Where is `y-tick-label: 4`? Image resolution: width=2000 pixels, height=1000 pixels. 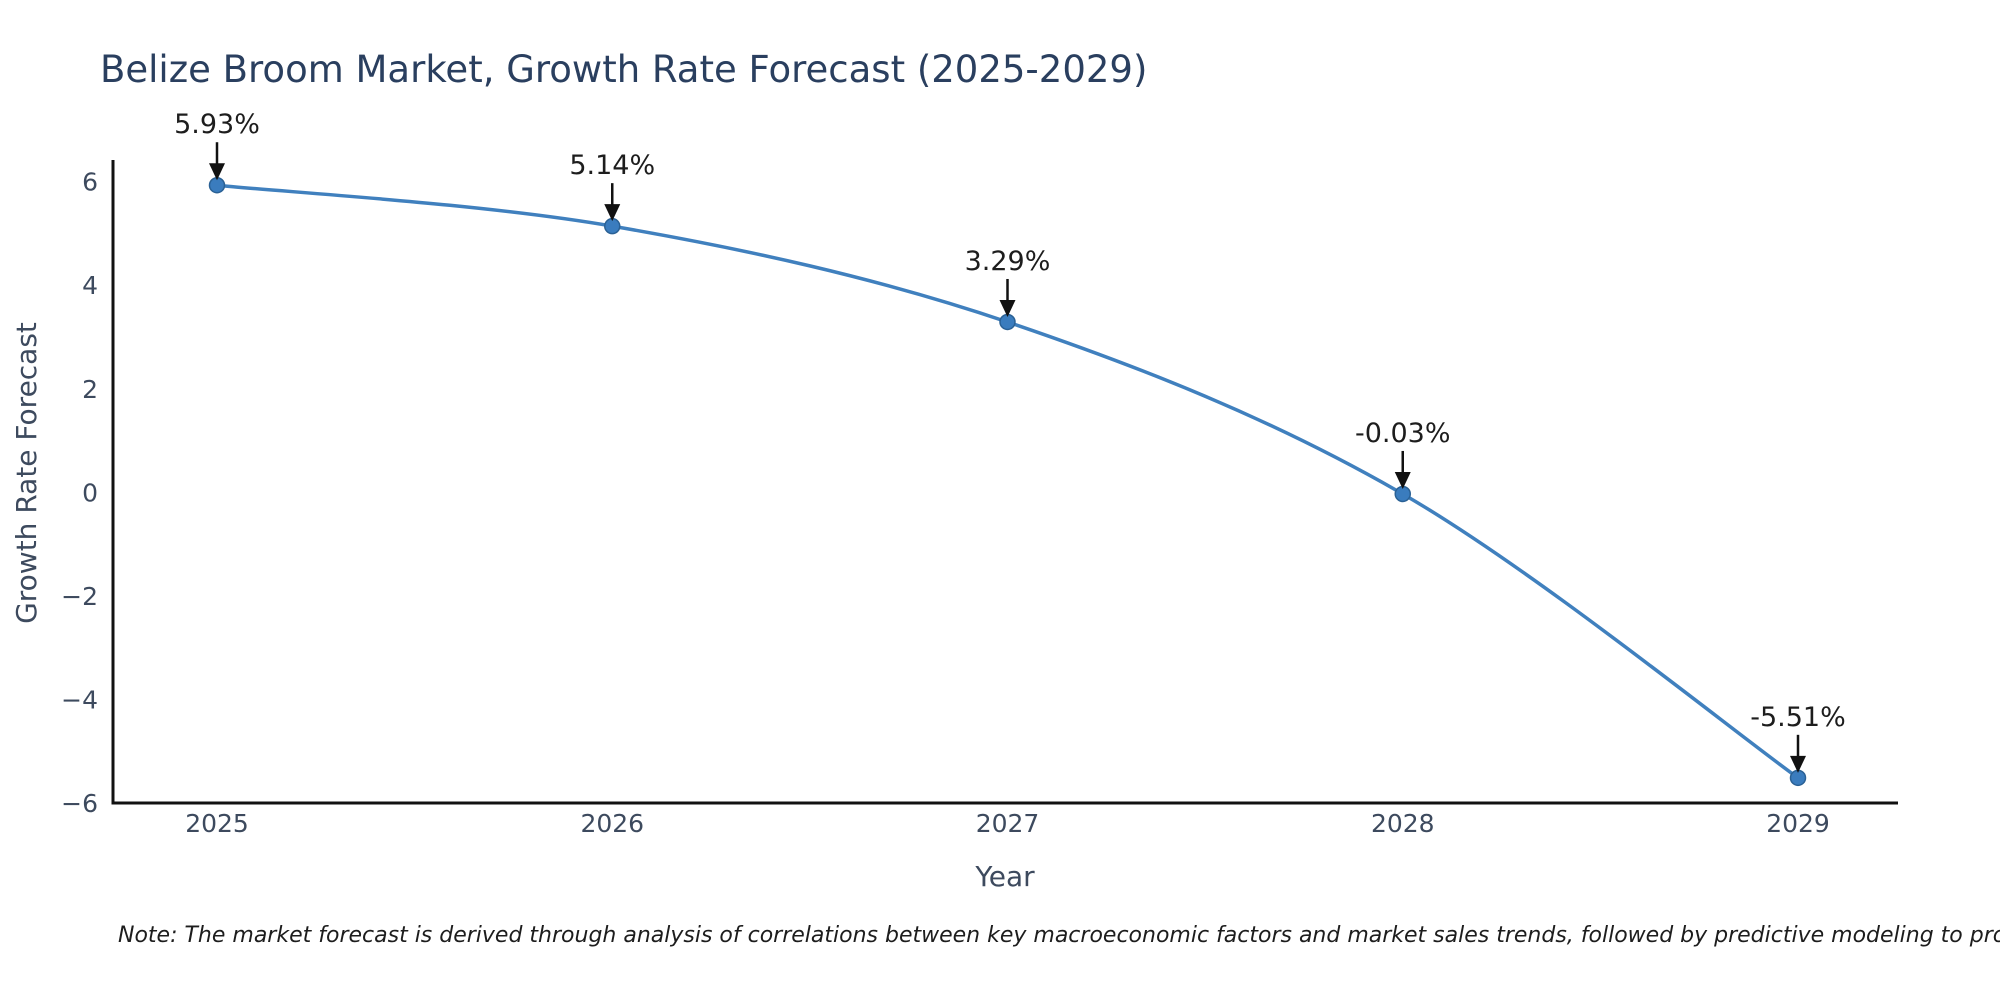 y-tick-label: 4 is located at coordinates (90, 285).